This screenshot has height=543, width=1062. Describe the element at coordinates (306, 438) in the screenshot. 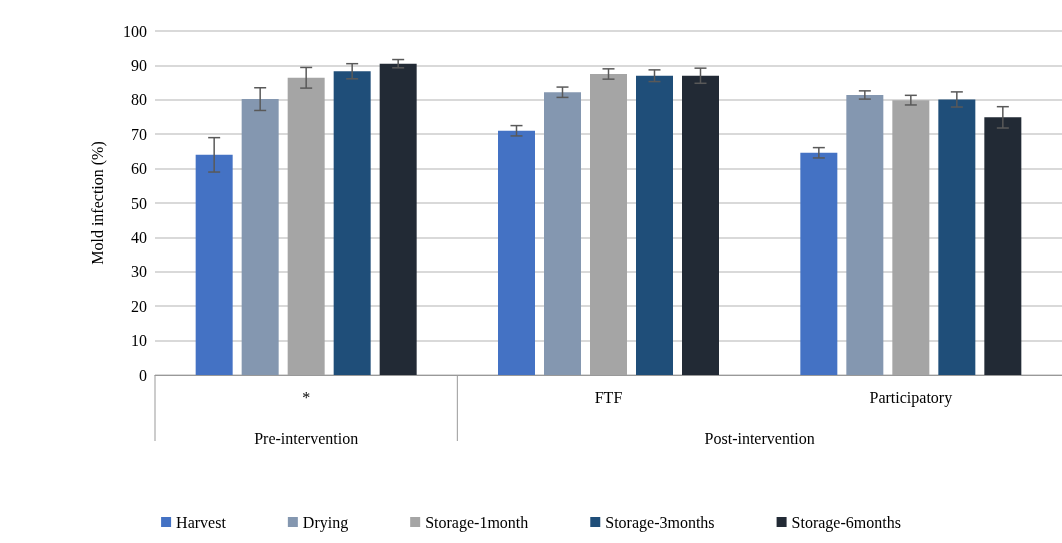

I see `text: Pre-intervention` at that location.